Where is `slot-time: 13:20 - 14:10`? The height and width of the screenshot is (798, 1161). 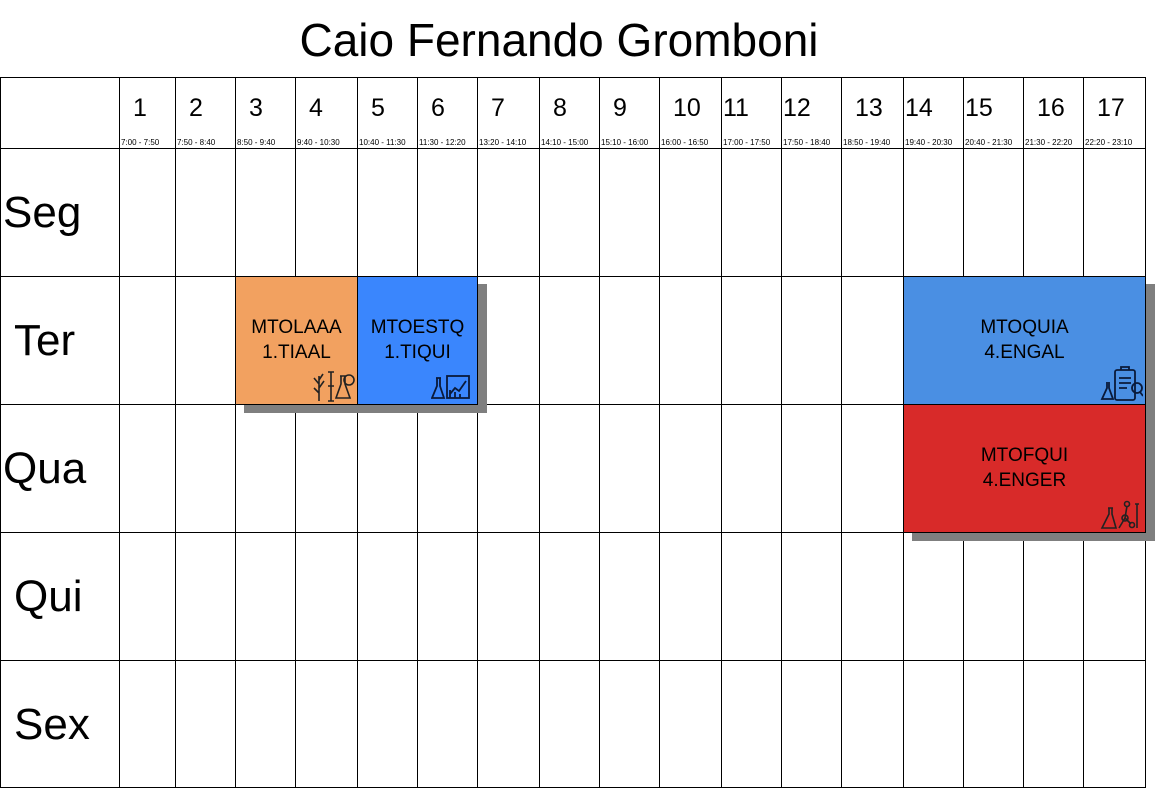
slot-time: 13:20 - 14:10 is located at coordinates (503, 142).